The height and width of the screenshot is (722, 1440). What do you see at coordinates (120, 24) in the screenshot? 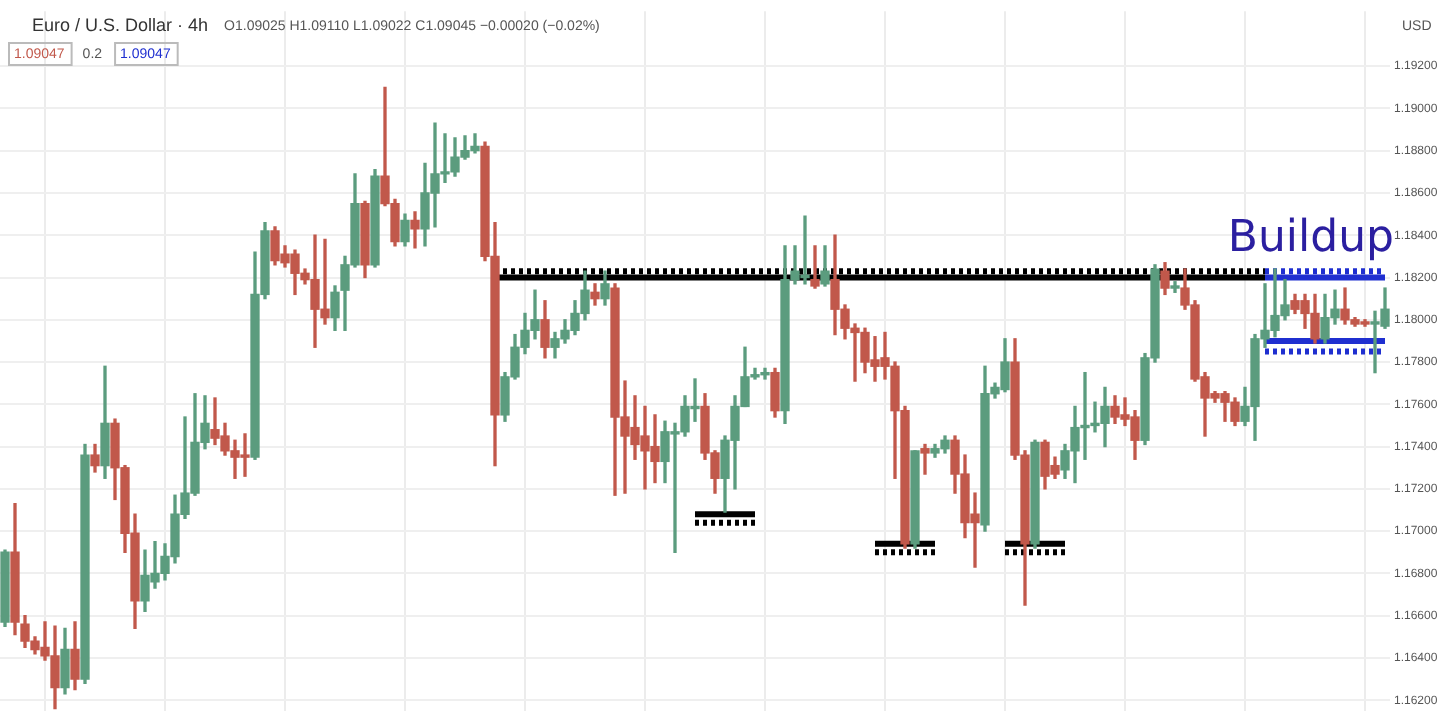
I see `chart-title: Euro / U.S. Dollar · 4h` at bounding box center [120, 24].